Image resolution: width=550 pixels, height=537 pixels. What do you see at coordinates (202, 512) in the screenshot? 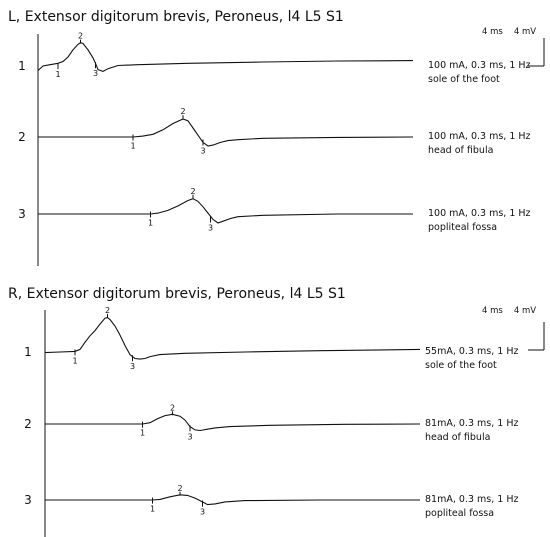
I see `right-trace-3-marker-3: 3` at bounding box center [202, 512].